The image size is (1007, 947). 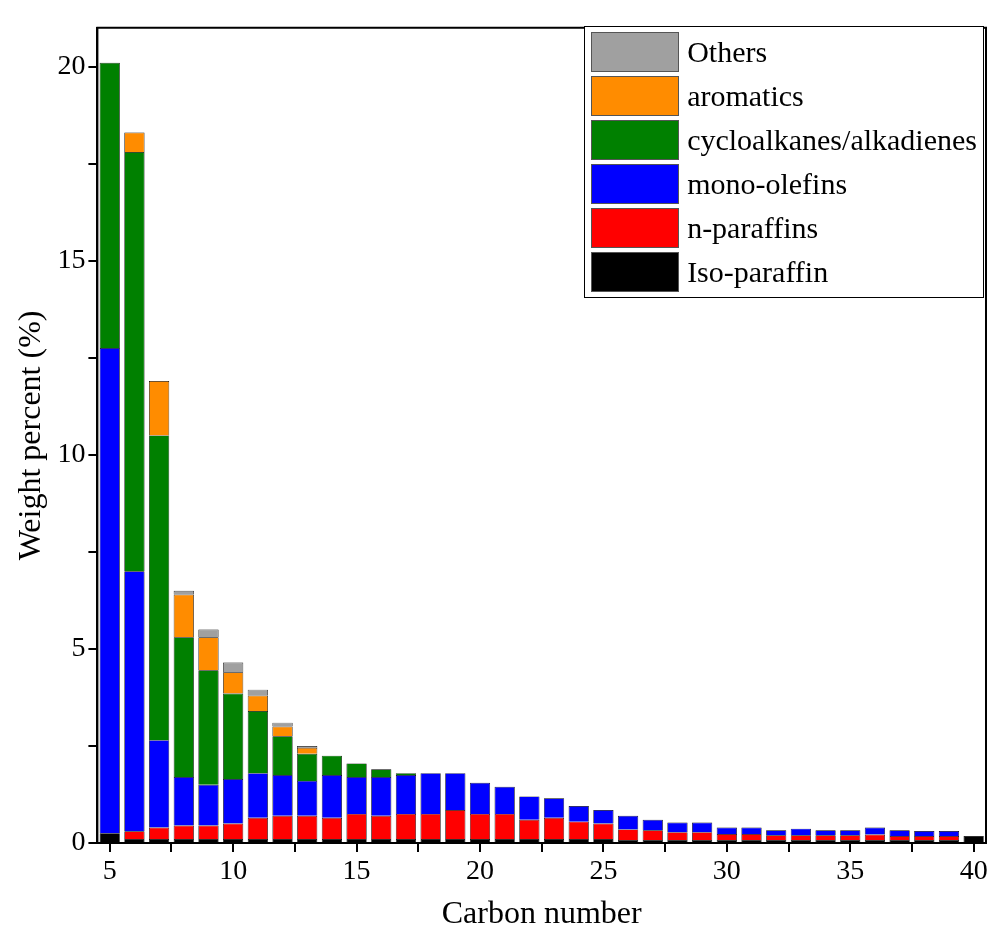 I want to click on legend-label: mono-olefins, so click(x=767, y=184).